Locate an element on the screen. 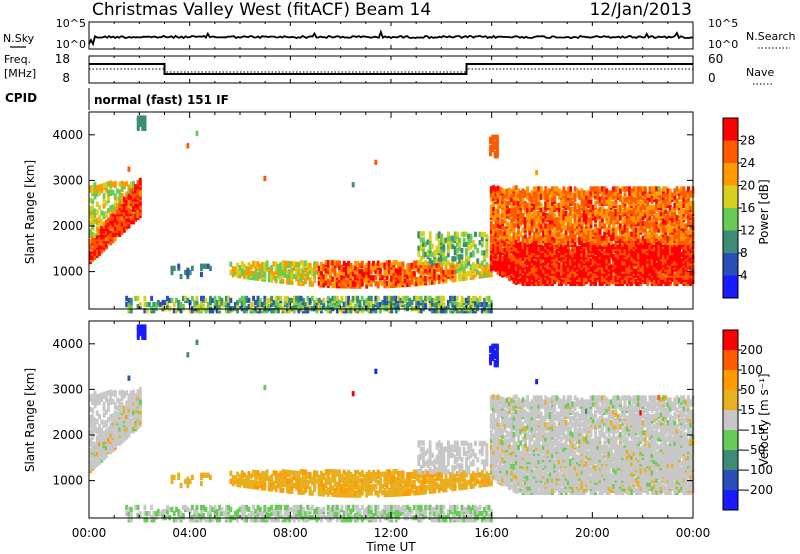 This screenshot has width=800, height=554. colorbar-tick-label: 28 is located at coordinates (747, 141).